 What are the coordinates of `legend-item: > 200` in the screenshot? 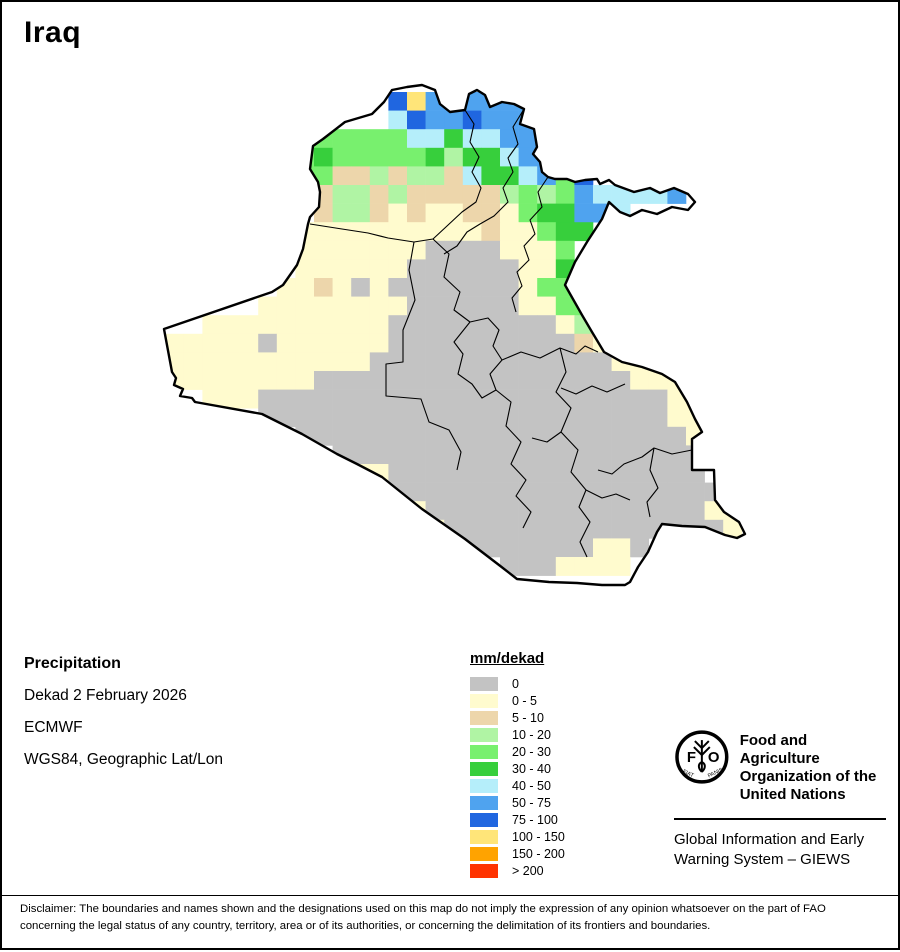 It's located at (565, 870).